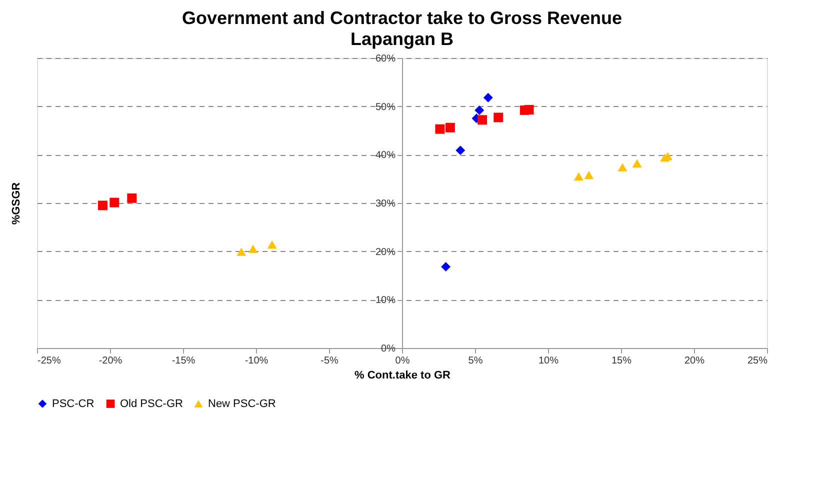 This screenshot has height=497, width=821. I want to click on x-tick-label: -25%, so click(49, 361).